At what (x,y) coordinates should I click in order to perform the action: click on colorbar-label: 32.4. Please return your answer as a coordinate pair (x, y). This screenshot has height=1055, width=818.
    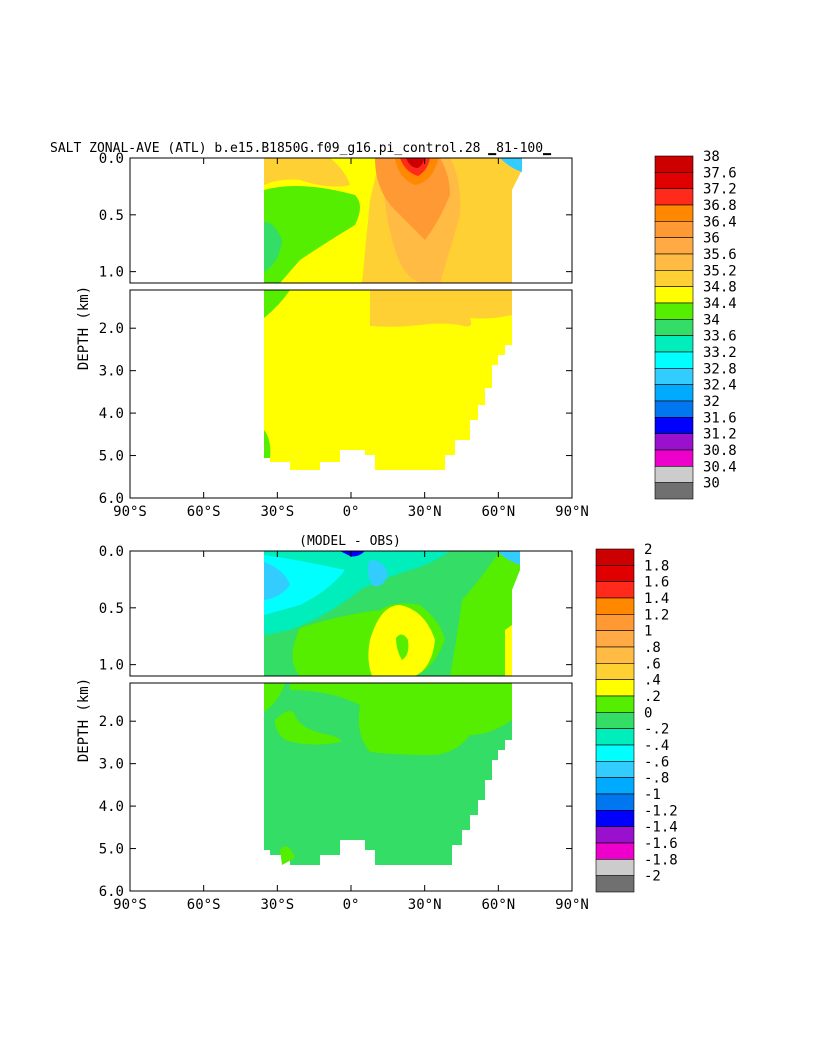
    Looking at the image, I should click on (720, 386).